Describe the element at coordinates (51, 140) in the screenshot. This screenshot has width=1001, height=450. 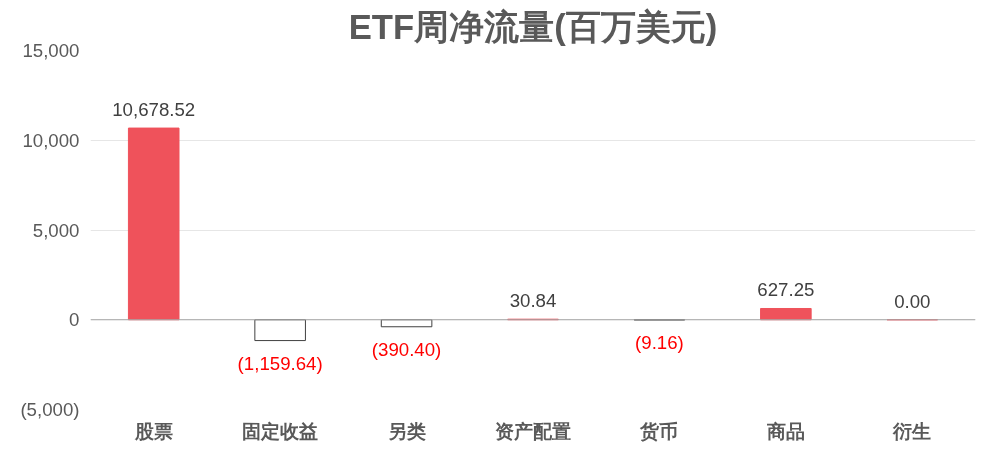
I see `y-tick-label: 10,000` at that location.